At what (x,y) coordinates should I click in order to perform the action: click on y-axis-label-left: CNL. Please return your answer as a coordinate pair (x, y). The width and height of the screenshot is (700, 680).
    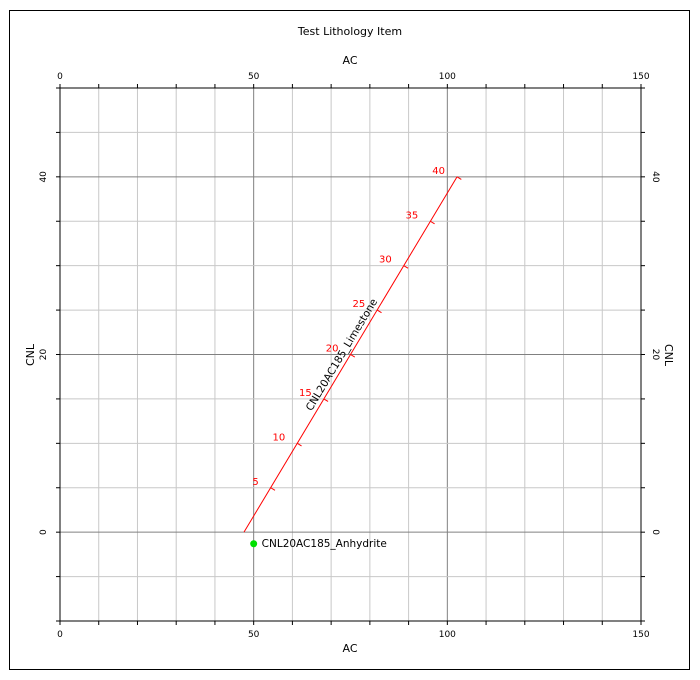
    Looking at the image, I should click on (30, 354).